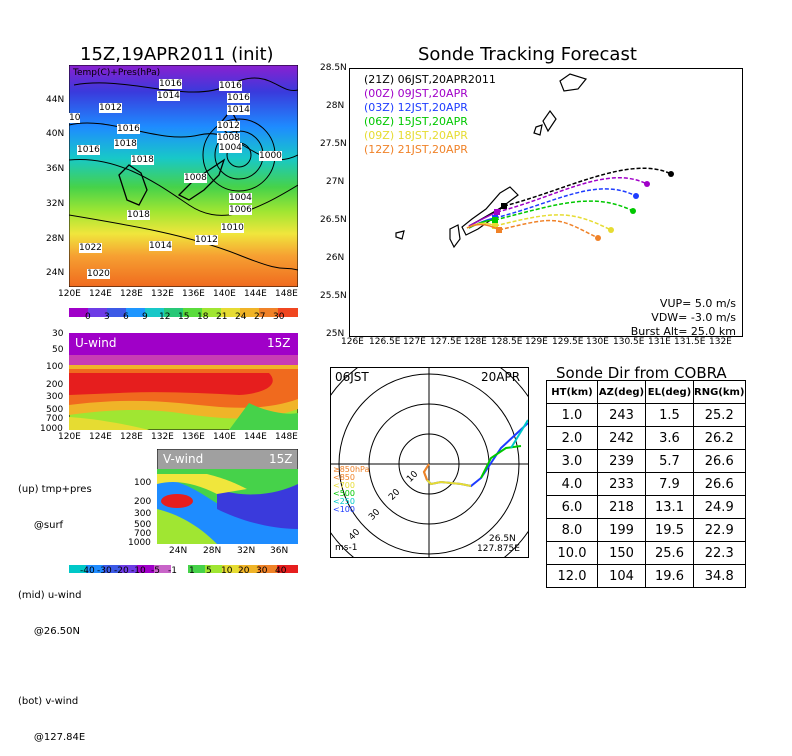  Describe the element at coordinates (641, 373) in the screenshot. I see `sonde-table-title: Sonde Dir from COBRA` at that location.